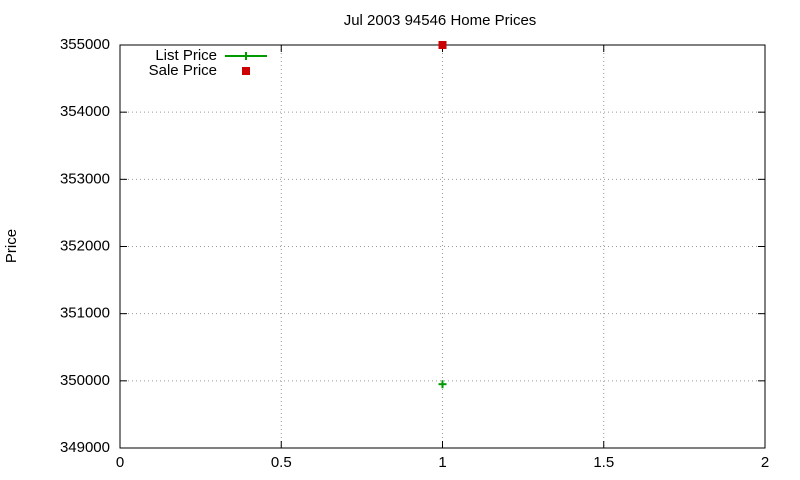  What do you see at coordinates (765, 462) in the screenshot?
I see `x-tick-label: 2` at bounding box center [765, 462].